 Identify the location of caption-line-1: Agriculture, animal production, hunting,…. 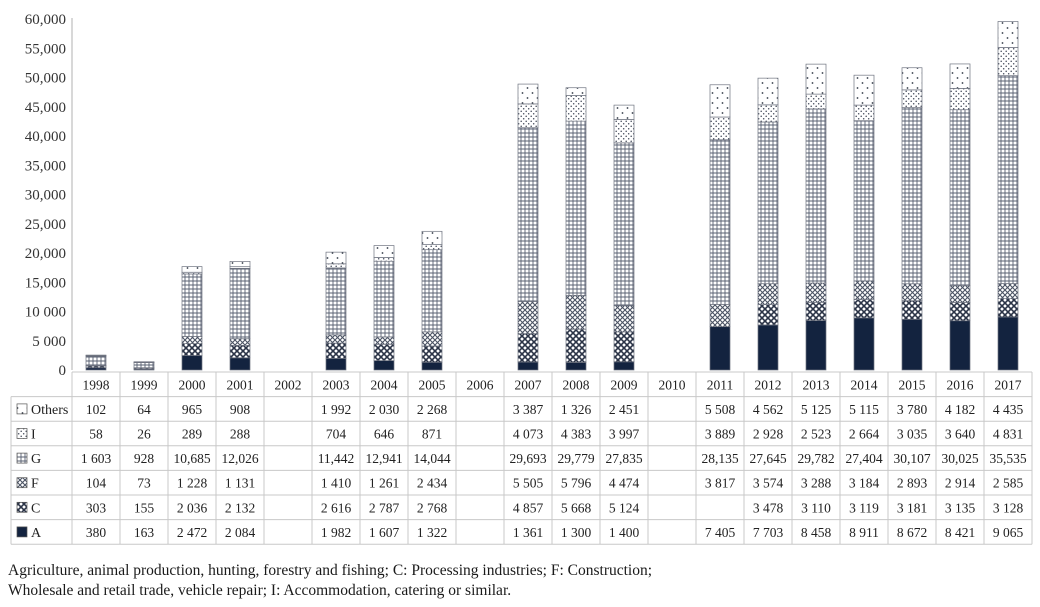
(330, 570).